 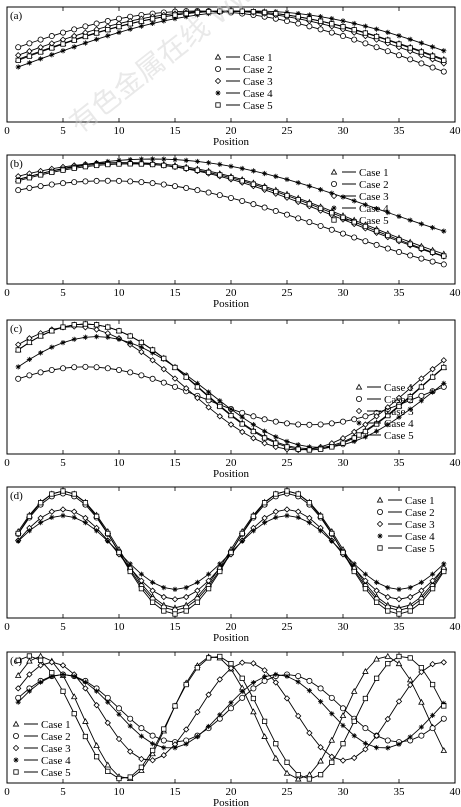 I want to click on legend-label: Case 3, so click(x=420, y=525).